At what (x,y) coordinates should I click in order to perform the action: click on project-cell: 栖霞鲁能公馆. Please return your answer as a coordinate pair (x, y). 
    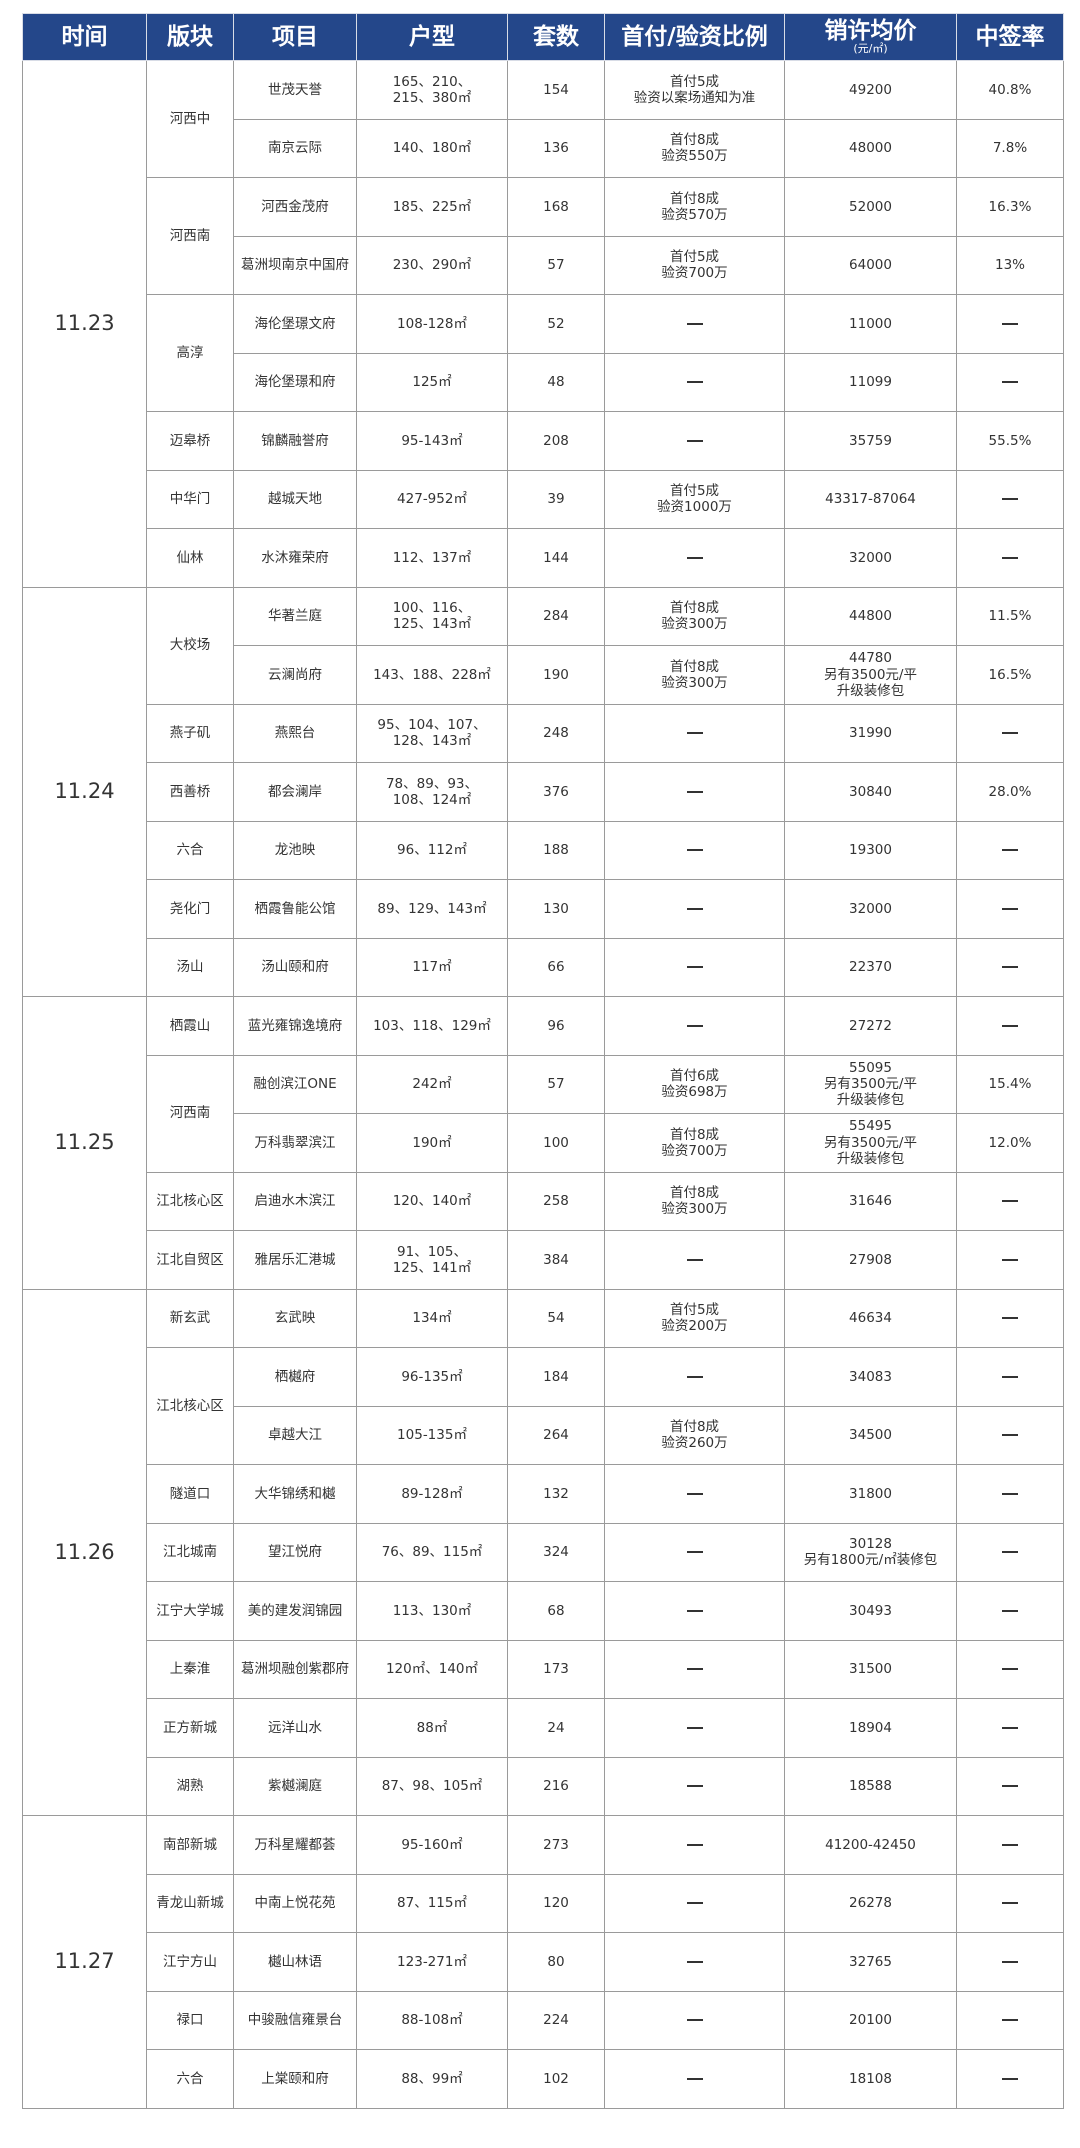
    Looking at the image, I should click on (295, 909).